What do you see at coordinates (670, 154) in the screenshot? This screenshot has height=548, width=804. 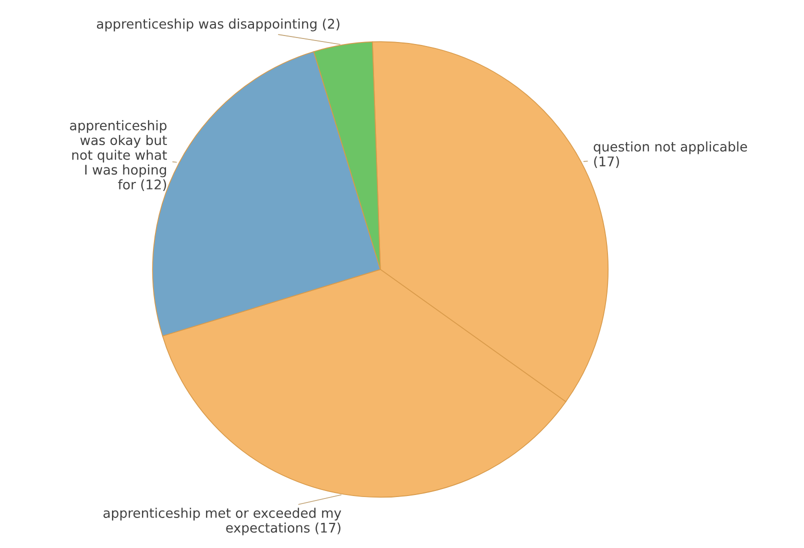 I see `slice-label: question not applicable (17)` at bounding box center [670, 154].